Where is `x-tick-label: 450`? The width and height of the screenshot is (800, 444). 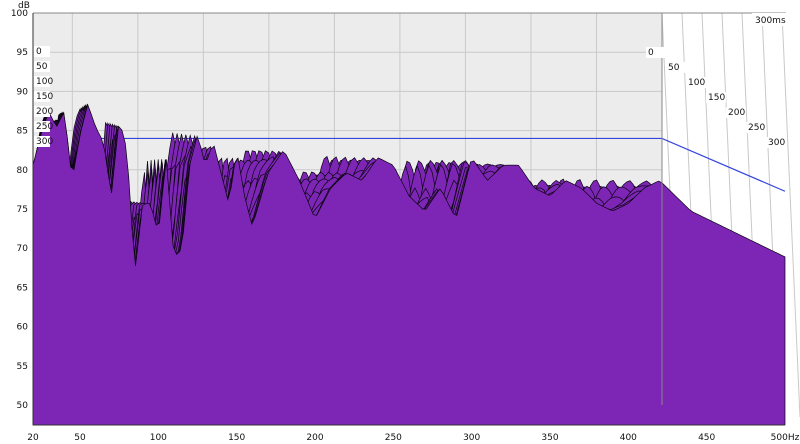
x-tick-label: 450 is located at coordinates (706, 438).